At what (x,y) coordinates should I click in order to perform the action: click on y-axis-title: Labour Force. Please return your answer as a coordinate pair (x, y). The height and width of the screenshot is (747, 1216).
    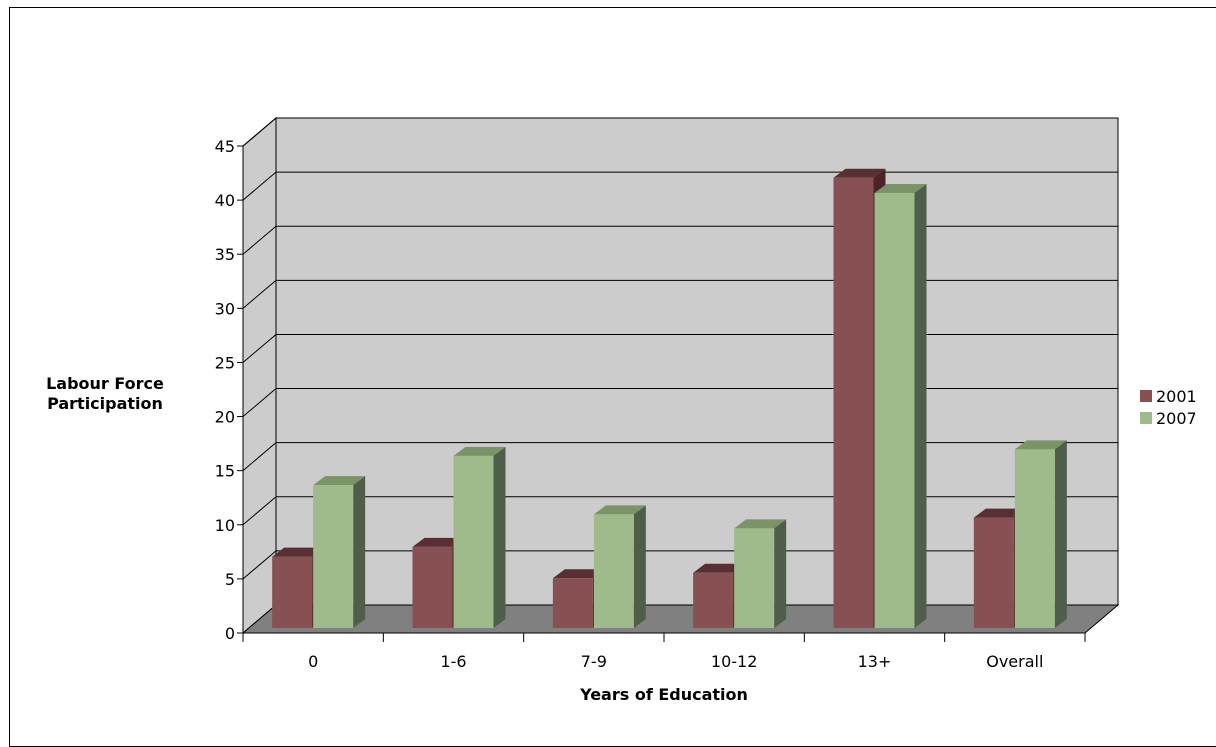
    Looking at the image, I should click on (105, 383).